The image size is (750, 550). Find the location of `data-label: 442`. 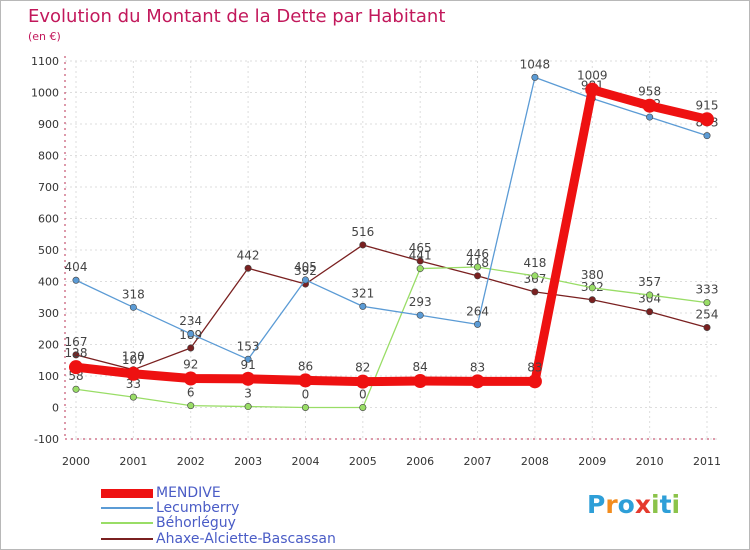

data-label: 442 is located at coordinates (248, 255).